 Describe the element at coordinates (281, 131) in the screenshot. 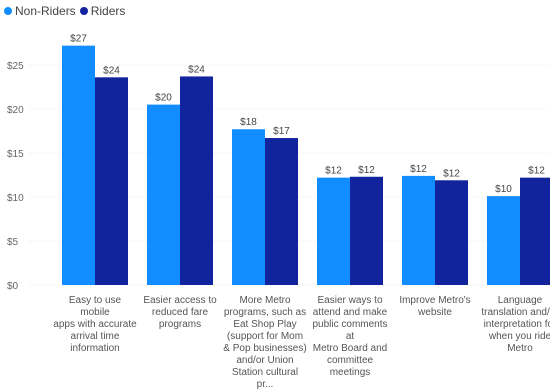

I see `data-label: $17` at that location.